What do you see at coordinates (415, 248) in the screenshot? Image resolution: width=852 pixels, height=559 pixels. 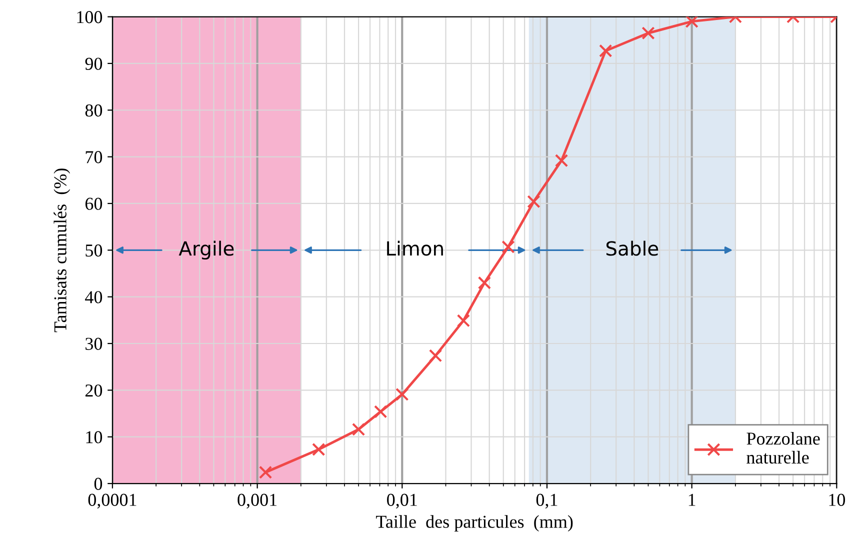 I see `annotation: Limon` at bounding box center [415, 248].